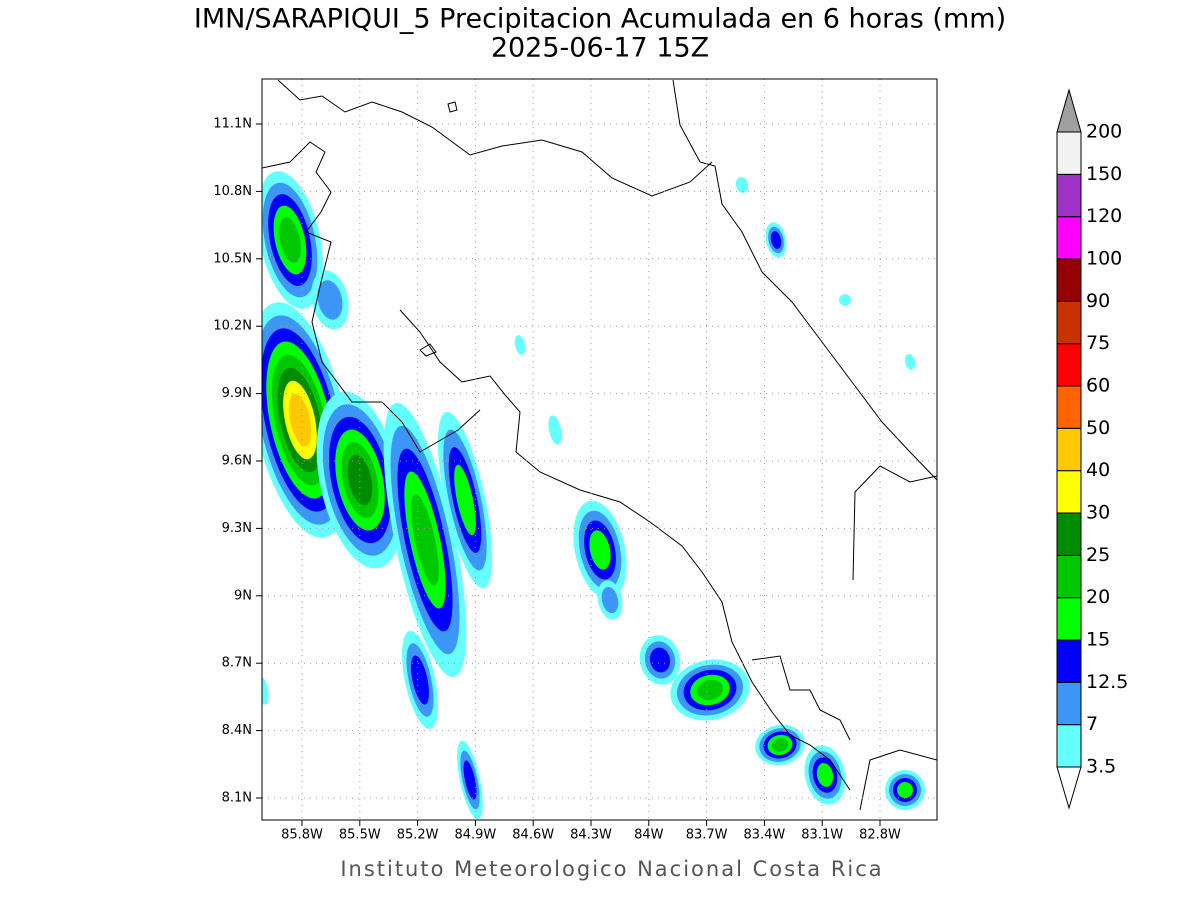  Describe the element at coordinates (237, 730) in the screenshot. I see `lat-label: 8.4N` at that location.